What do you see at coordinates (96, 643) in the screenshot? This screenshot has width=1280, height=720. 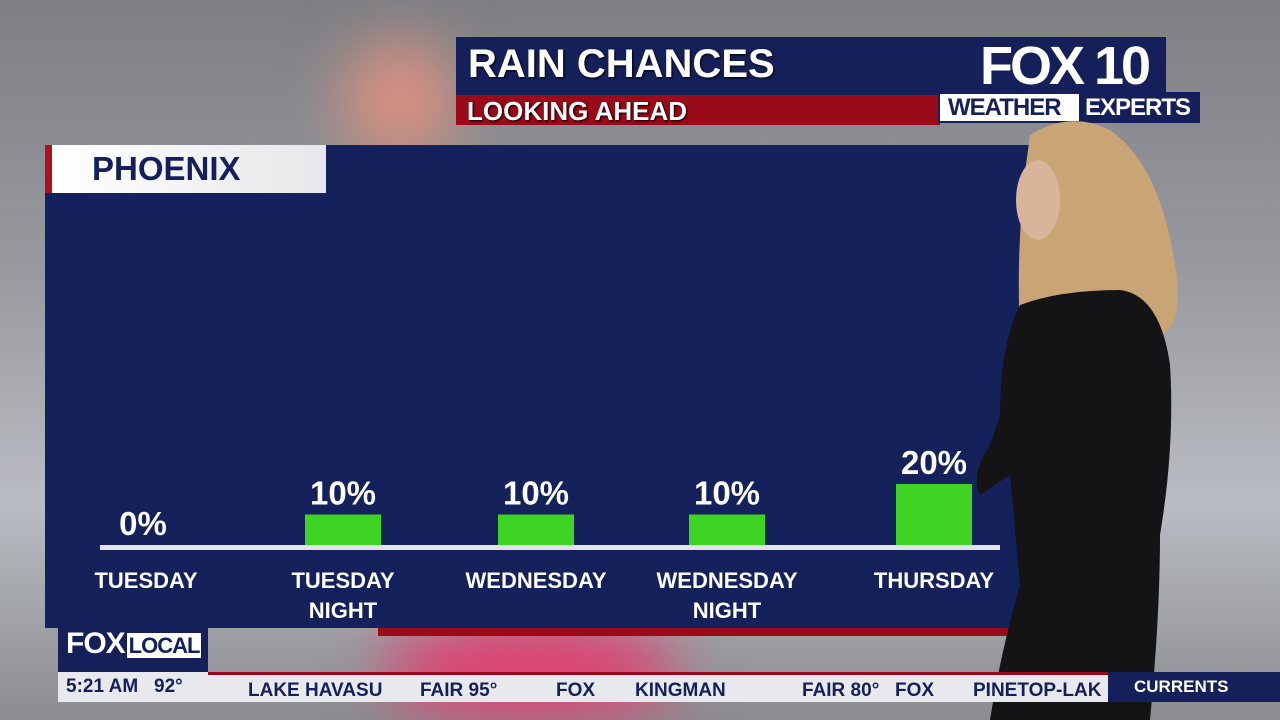 I see `fox-brand: FOX` at bounding box center [96, 643].